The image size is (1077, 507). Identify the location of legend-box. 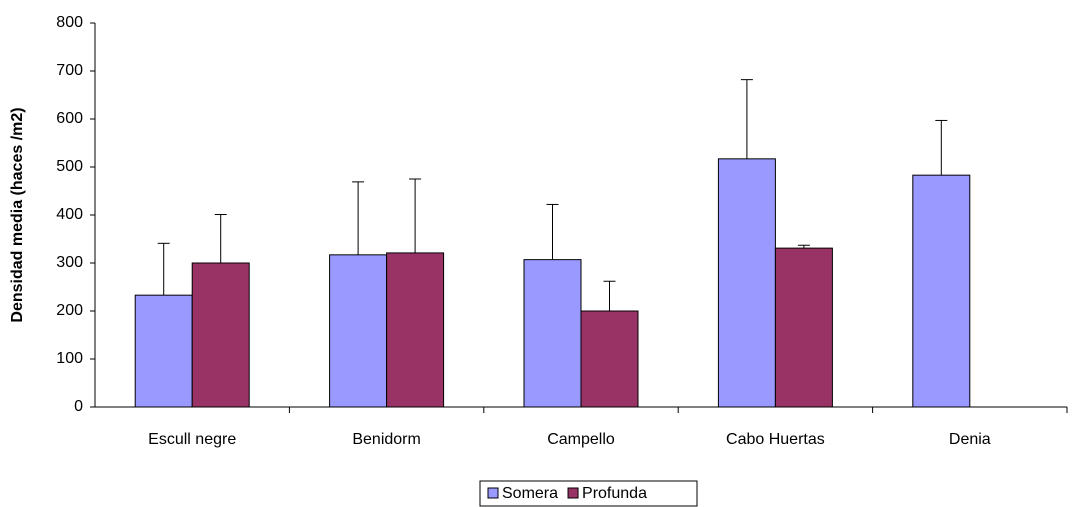
(588, 493).